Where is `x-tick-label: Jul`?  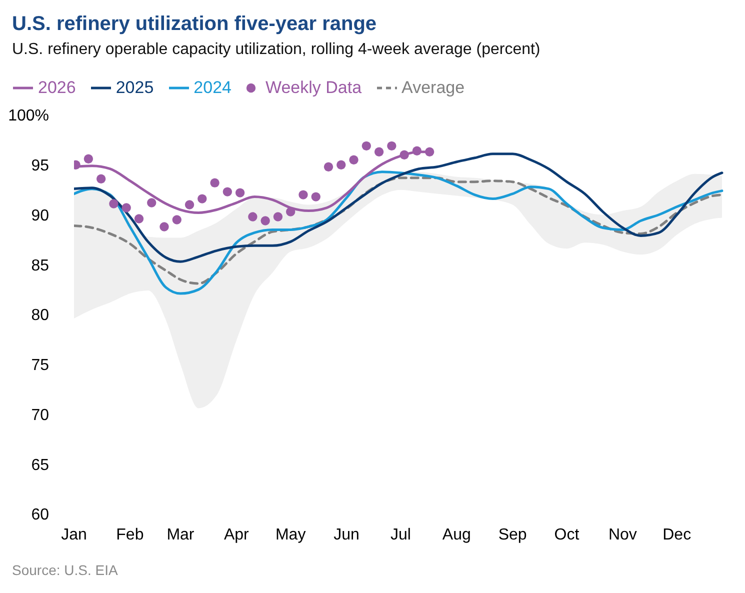
x-tick-label: Jul is located at coordinates (400, 535).